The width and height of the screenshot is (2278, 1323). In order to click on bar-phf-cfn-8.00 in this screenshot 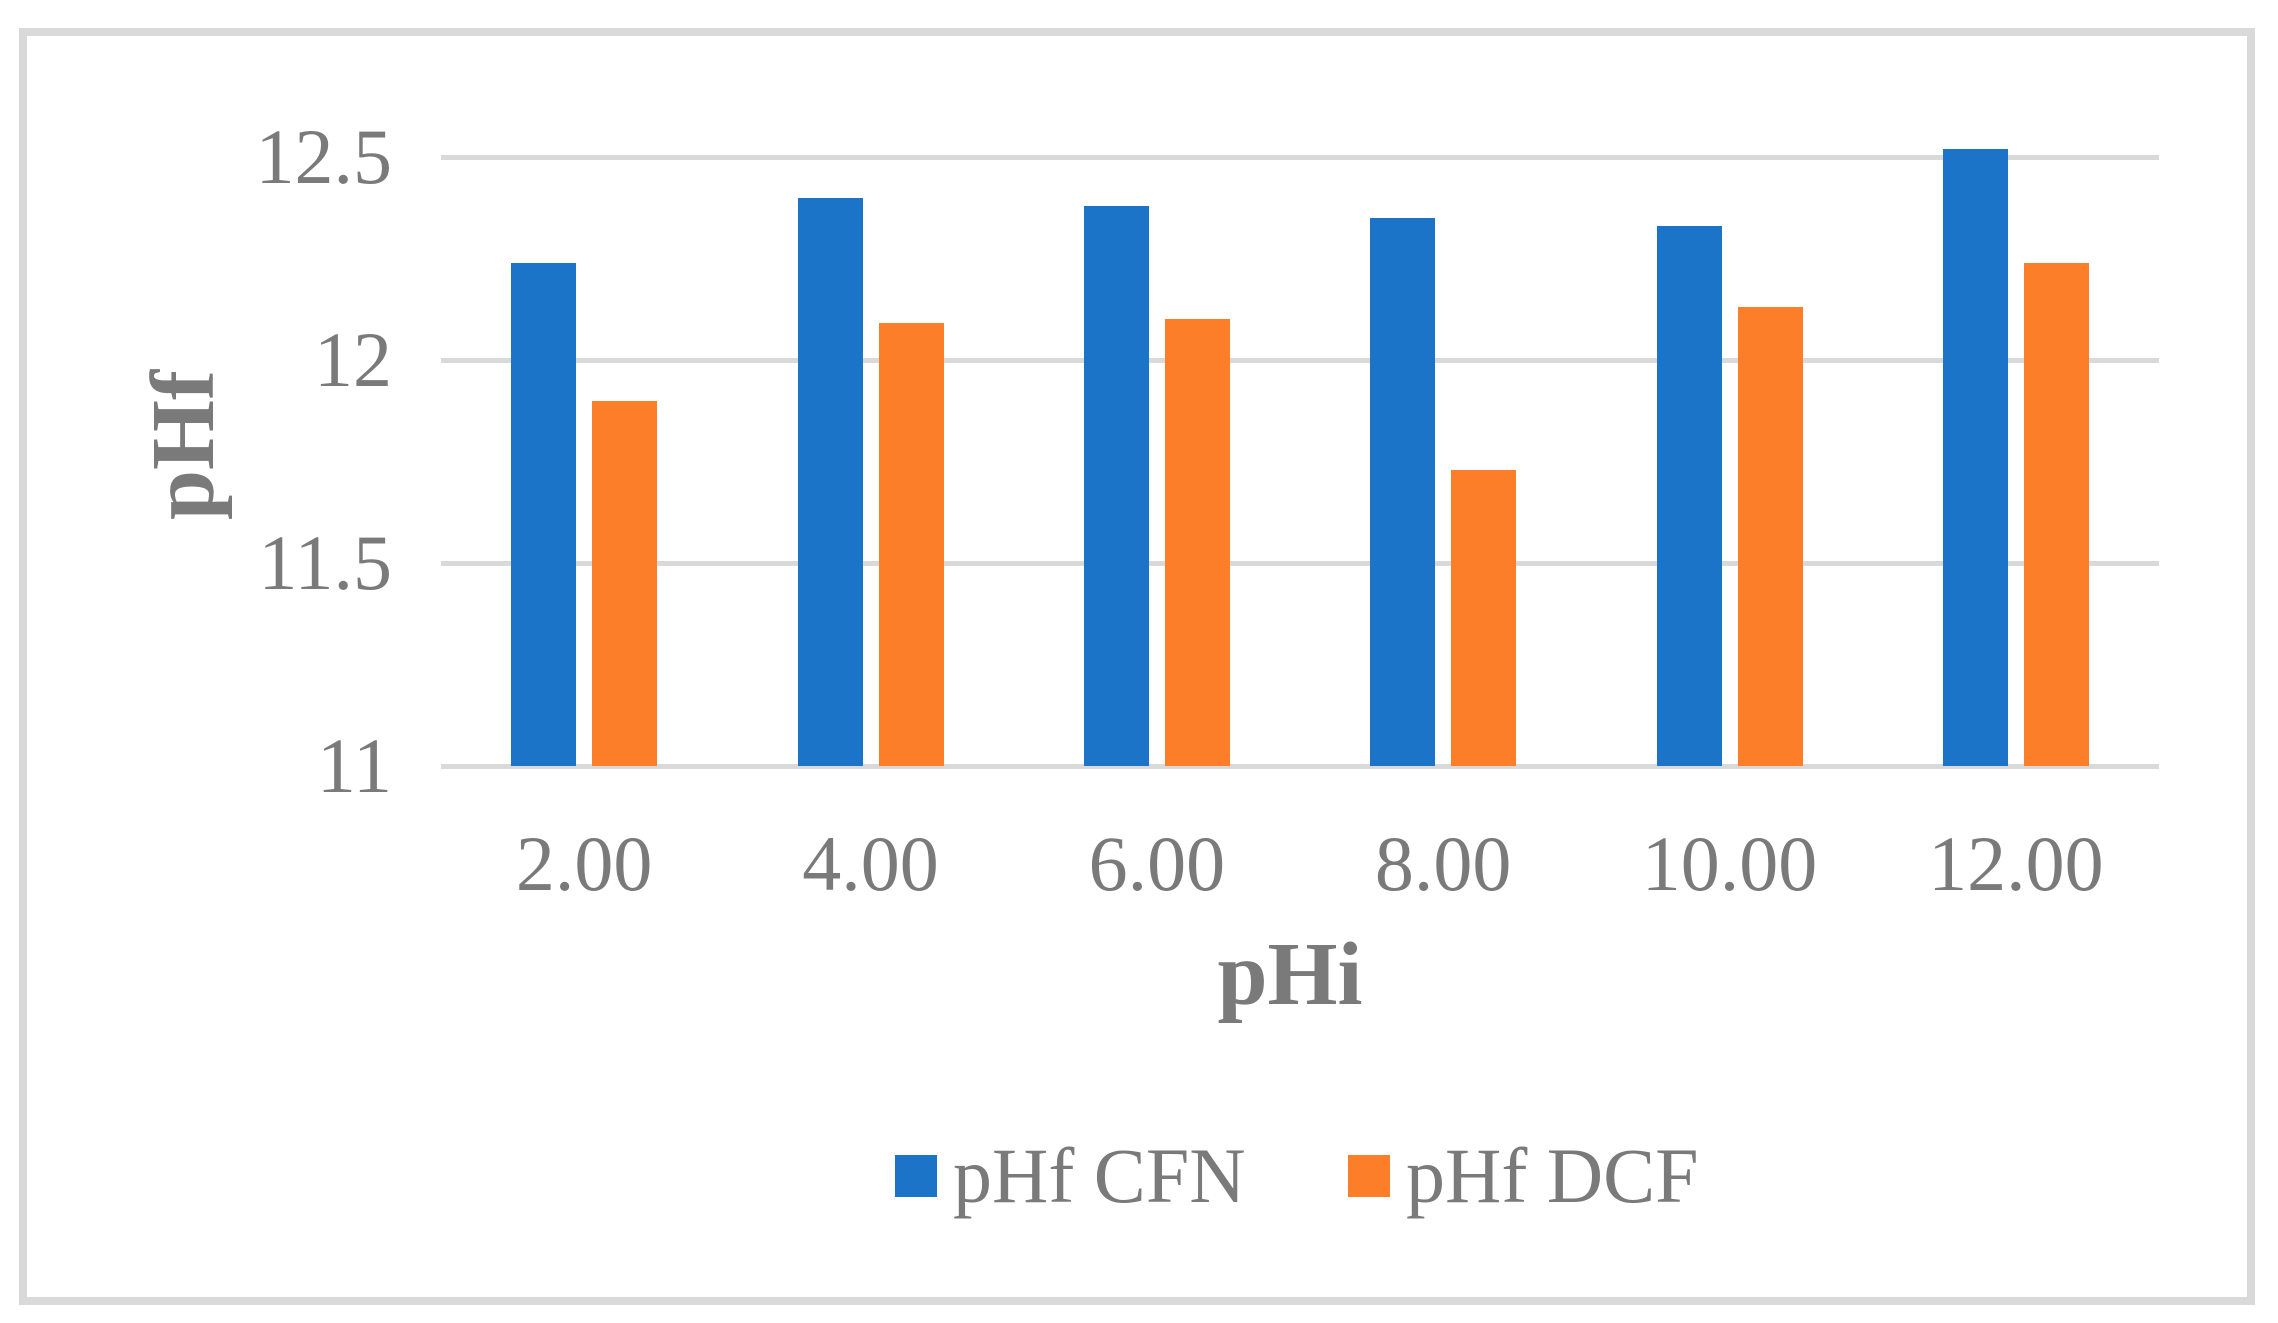, I will do `click(1403, 491)`.